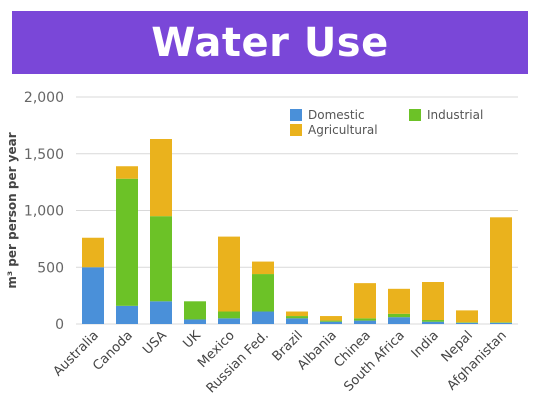 The height and width of the screenshot is (405, 540). Describe the element at coordinates (415, 115) in the screenshot. I see `legend-swatch-industrial` at that location.